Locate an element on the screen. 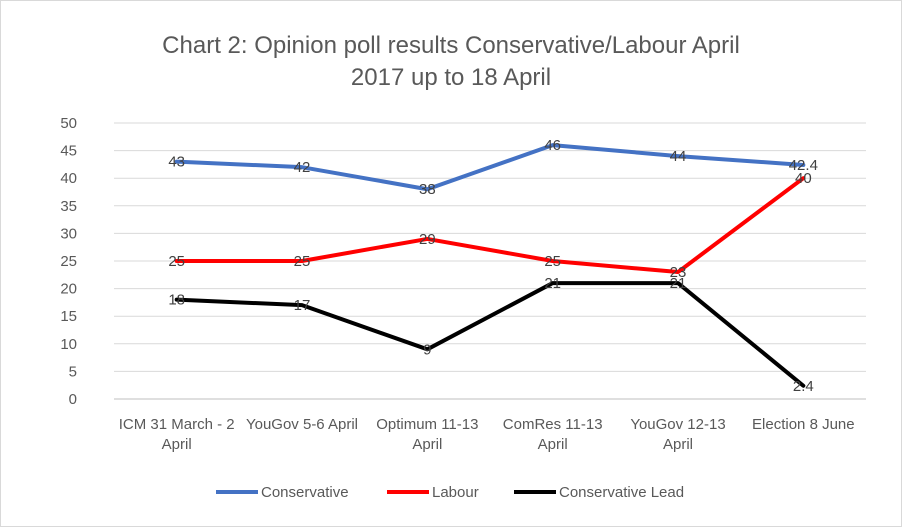 The image size is (902, 527). y-axis-tick-labels: 0 5 10 15 20 25 30 35 40 45 50 is located at coordinates (68, 261).